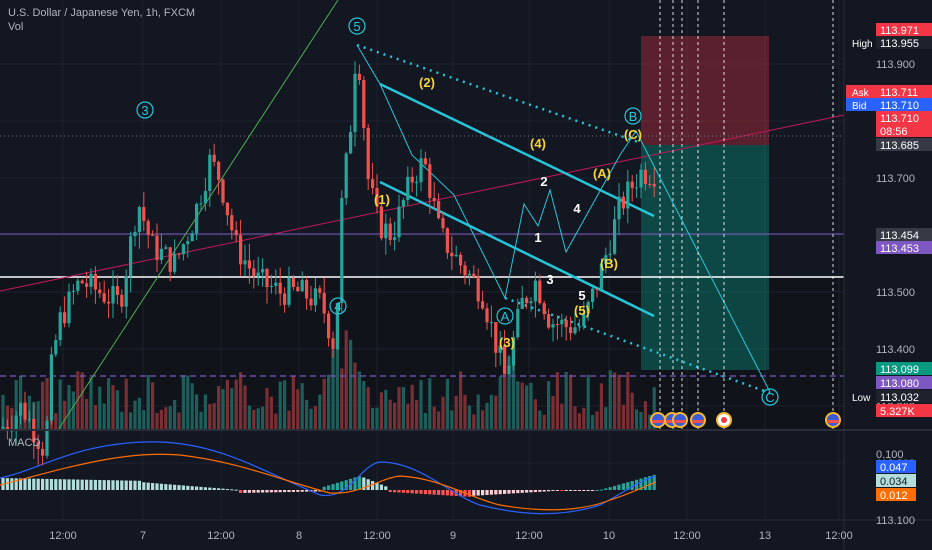 This screenshot has width=932, height=550. Describe the element at coordinates (899, 249) in the screenshot. I see `price-tag-value: 113.453` at that location.